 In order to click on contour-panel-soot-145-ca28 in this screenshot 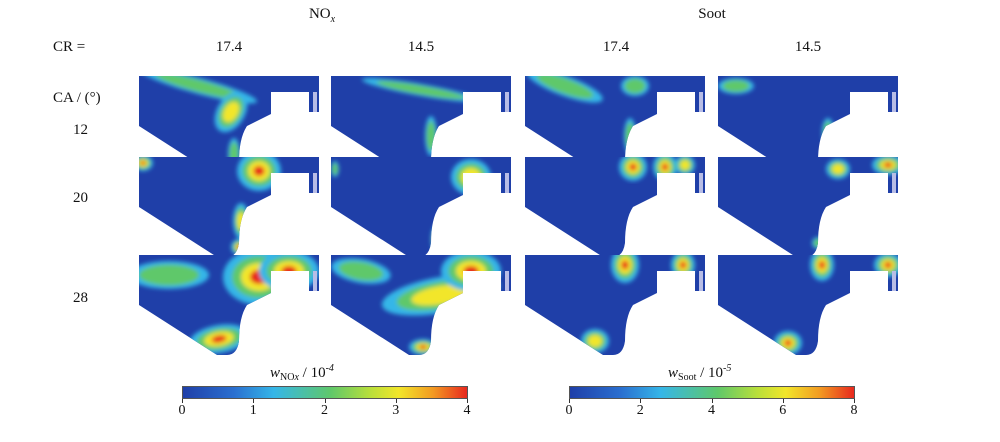, I will do `click(808, 305)`.